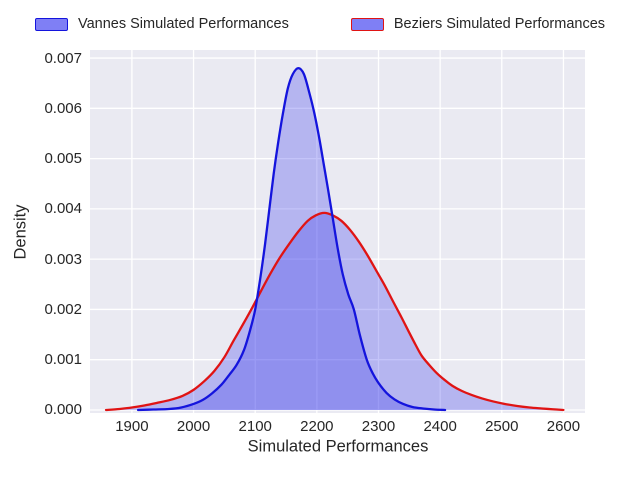 This screenshot has width=640, height=480. What do you see at coordinates (63, 159) in the screenshot?
I see `y-tick-label: 0.005` at bounding box center [63, 159].